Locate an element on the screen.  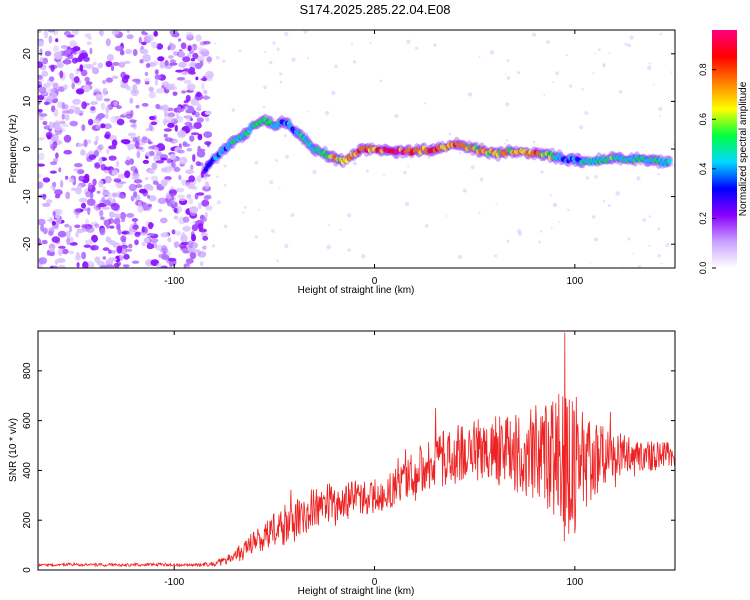
x-tick-label: 100 is located at coordinates (574, 281).